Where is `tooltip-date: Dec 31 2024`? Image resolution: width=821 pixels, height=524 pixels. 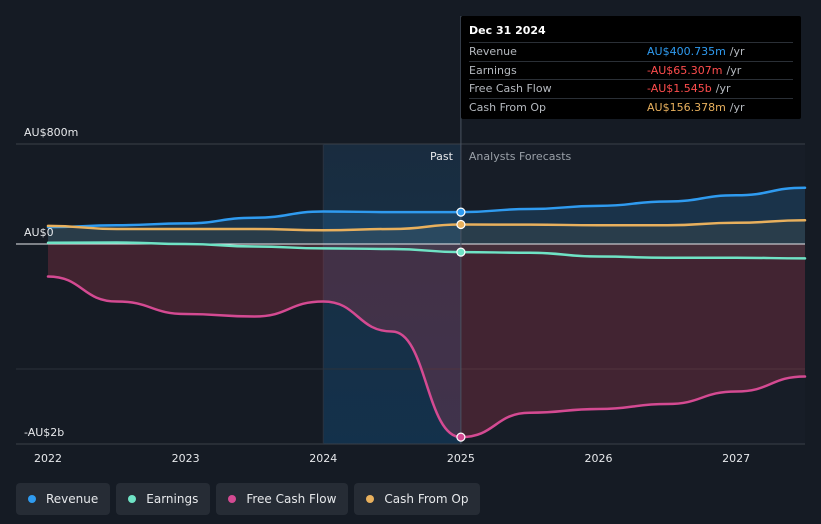
tooltip-date: Dec 31 2024 is located at coordinates (507, 30).